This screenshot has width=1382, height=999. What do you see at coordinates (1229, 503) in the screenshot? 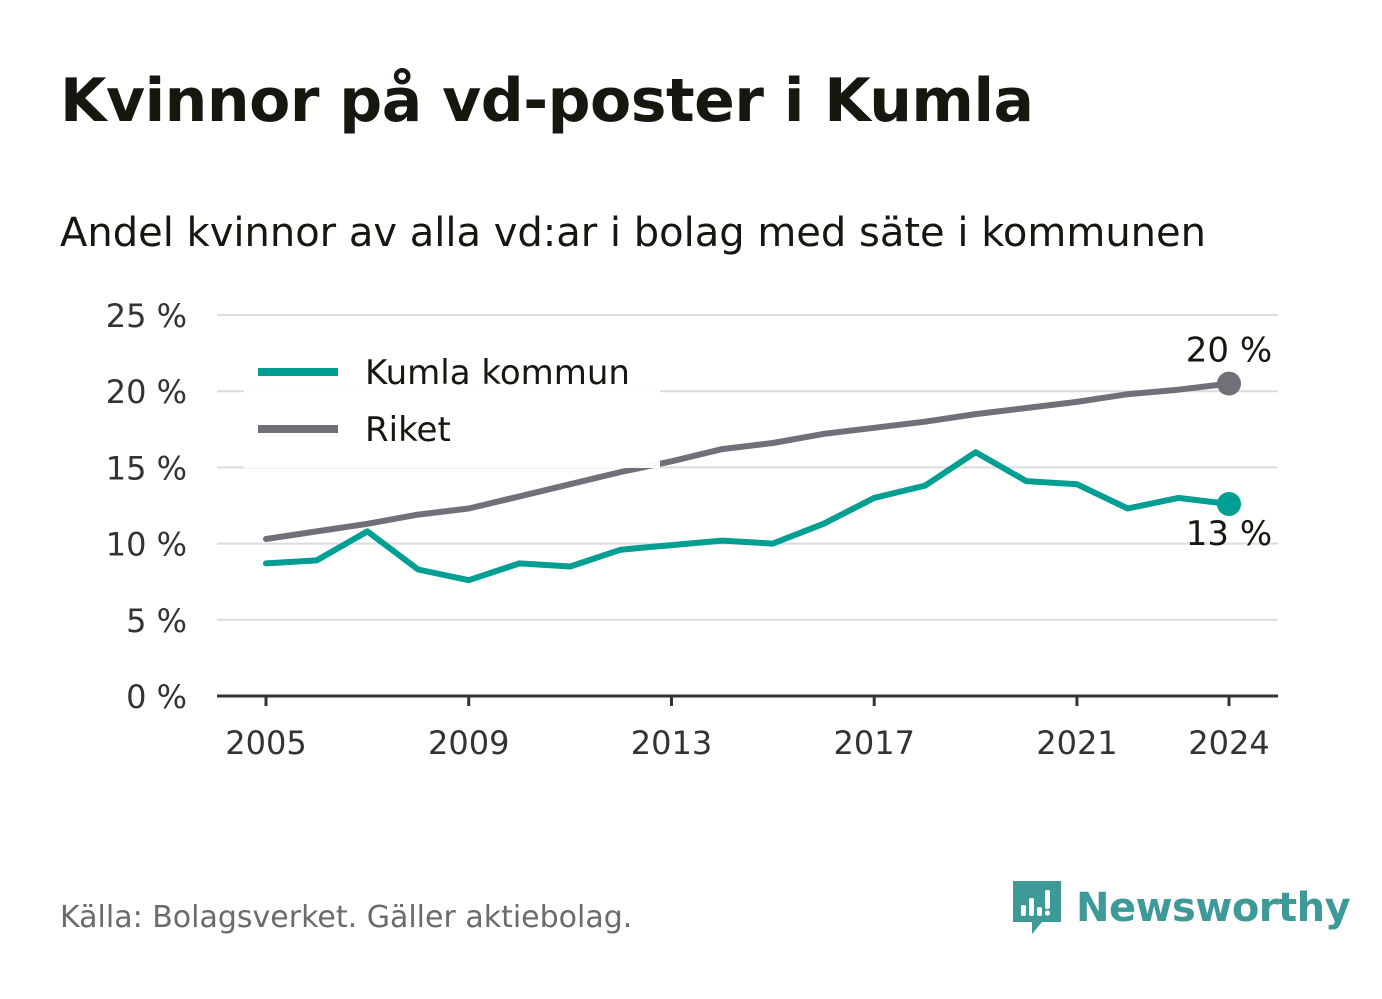
I see `end-point-kumla` at bounding box center [1229, 503].